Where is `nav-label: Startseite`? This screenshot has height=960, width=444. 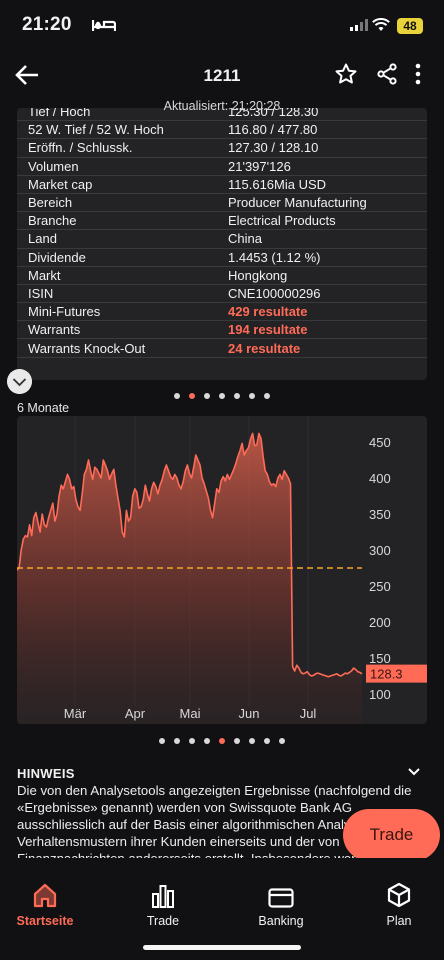 nav-label: Startseite is located at coordinates (45, 921).